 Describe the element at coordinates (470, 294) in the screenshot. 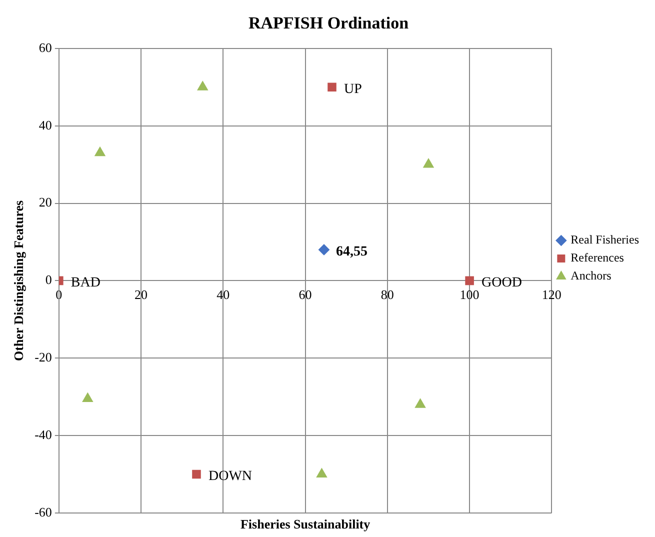

I see `x-tick-label: 100` at that location.